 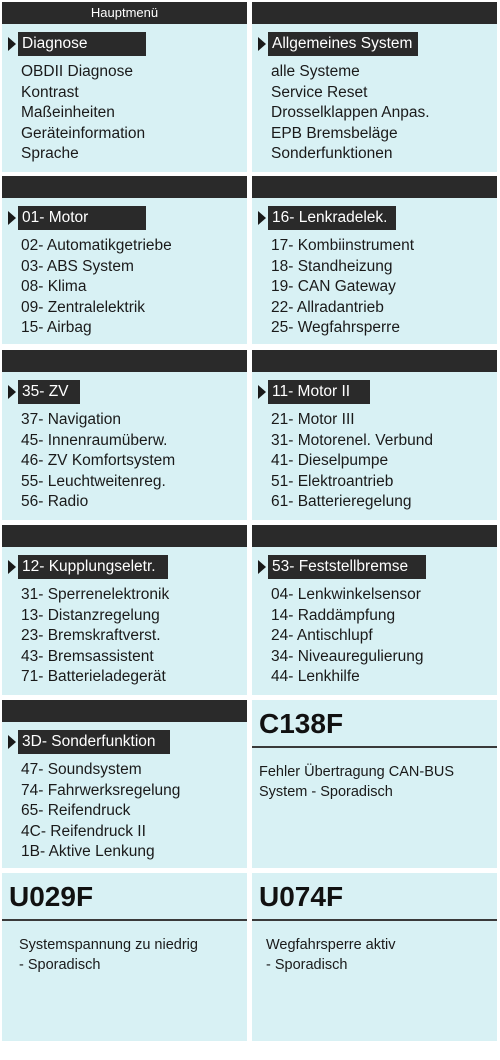 I want to click on menu-item-selected: 12- Kupplungseletr., so click(x=127, y=567).